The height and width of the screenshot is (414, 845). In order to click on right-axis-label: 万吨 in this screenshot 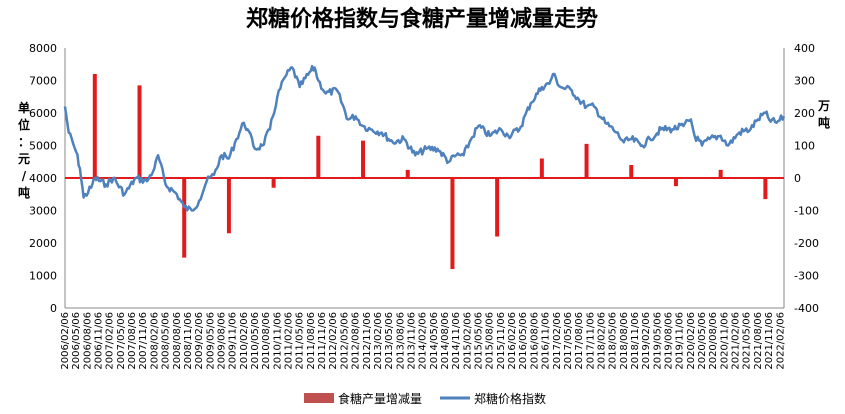, I will do `click(823, 114)`.